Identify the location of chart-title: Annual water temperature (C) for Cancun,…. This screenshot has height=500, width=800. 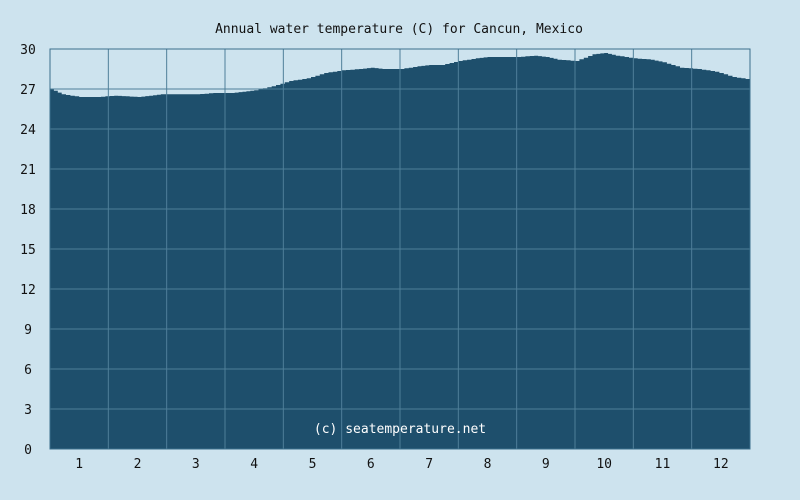
(399, 29).